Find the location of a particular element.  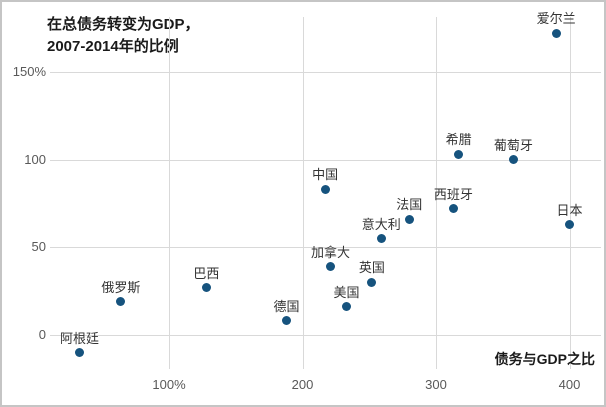

data-point-label: 德国 is located at coordinates (286, 306).